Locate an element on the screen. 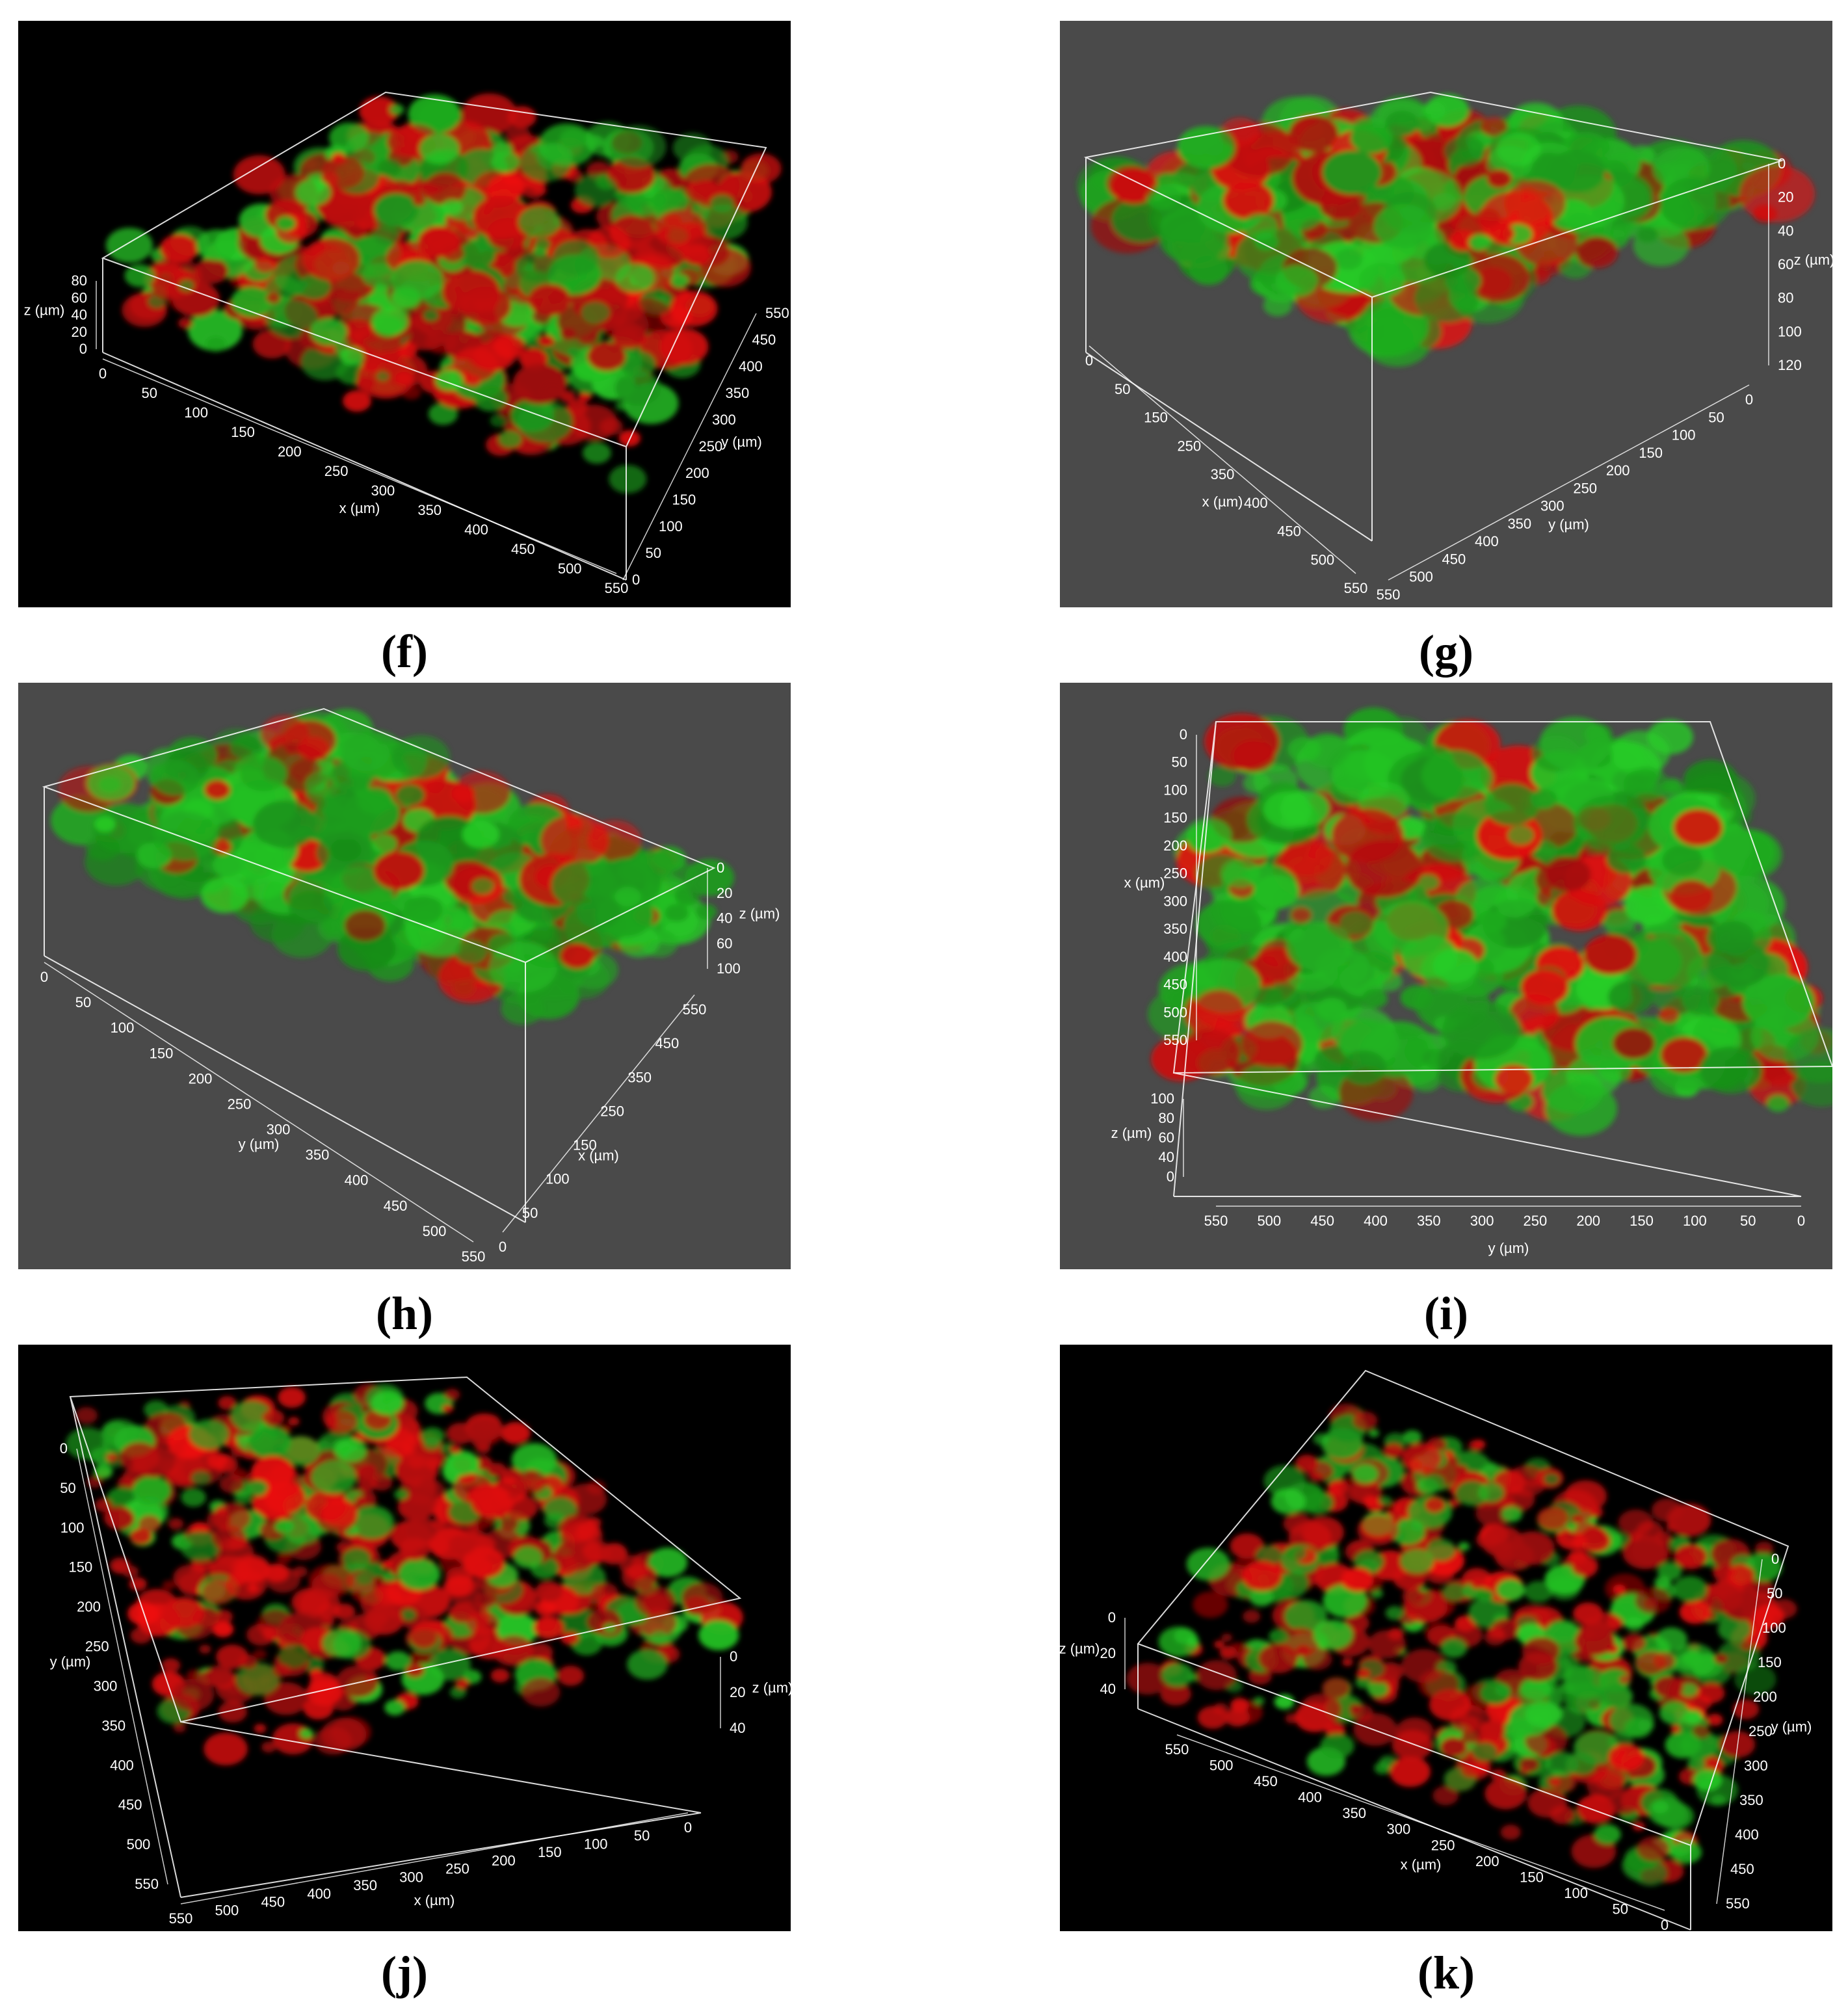  y-tick-label: 500 is located at coordinates (1421, 577).